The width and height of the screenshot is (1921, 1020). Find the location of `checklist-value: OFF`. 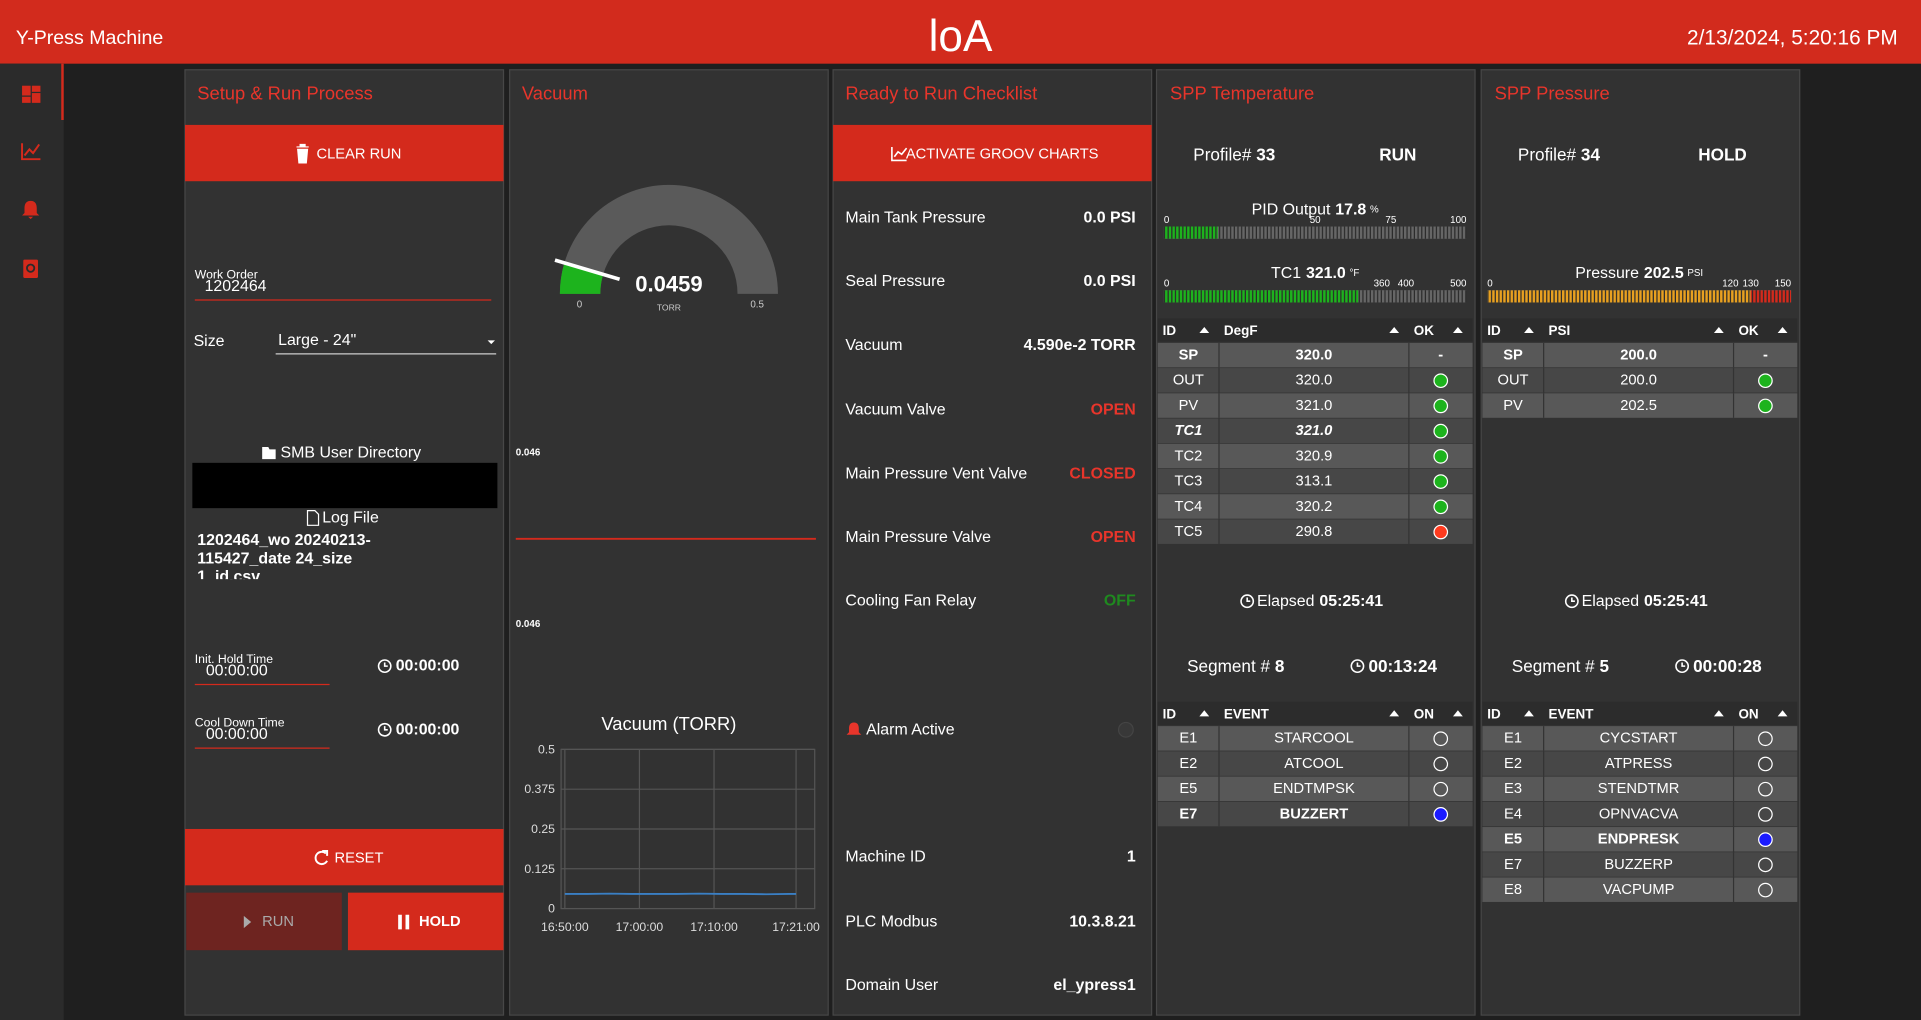

checklist-value: OFF is located at coordinates (1120, 601).